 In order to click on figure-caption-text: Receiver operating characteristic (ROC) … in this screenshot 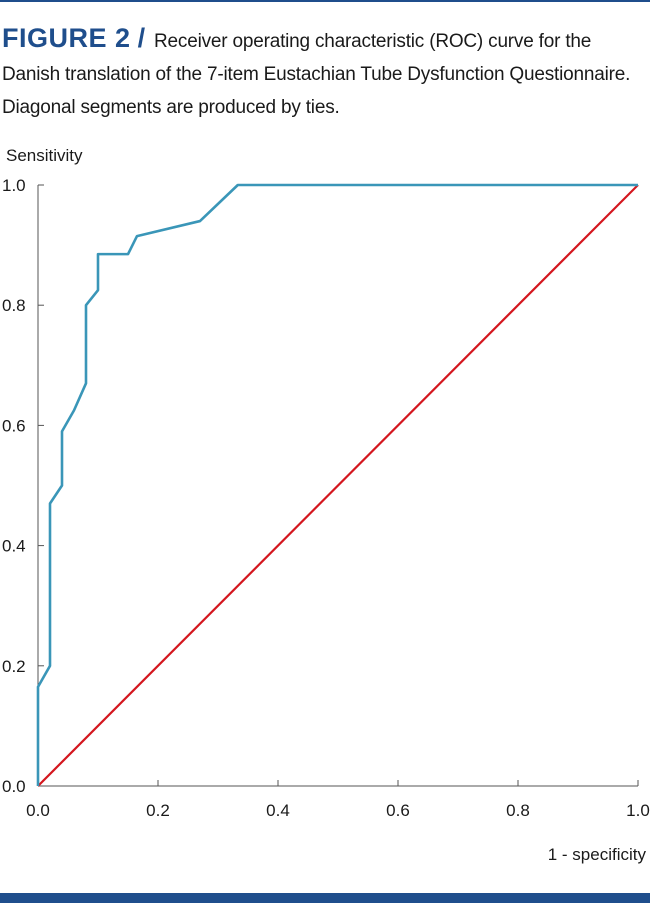, I will do `click(316, 74)`.